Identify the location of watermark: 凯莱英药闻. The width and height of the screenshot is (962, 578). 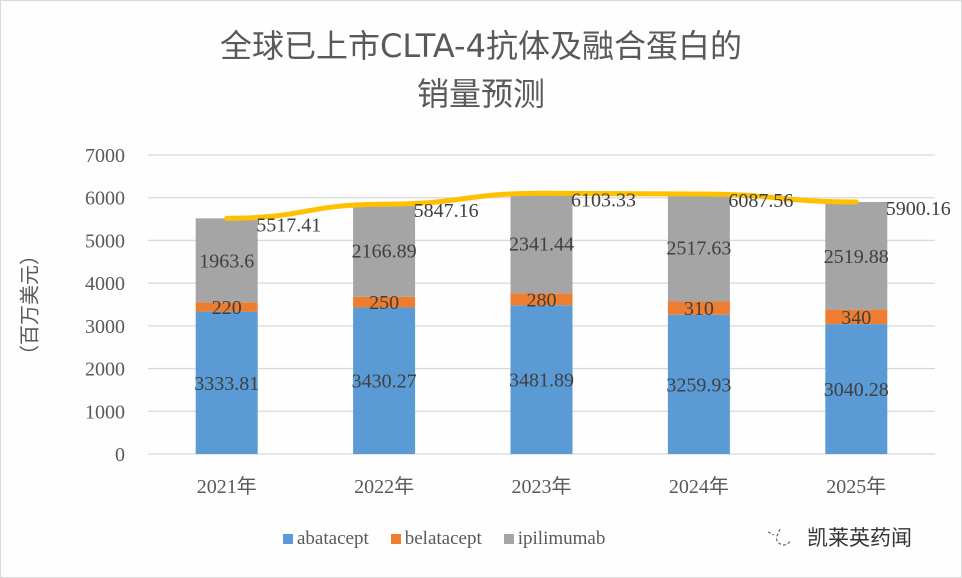
(838, 537).